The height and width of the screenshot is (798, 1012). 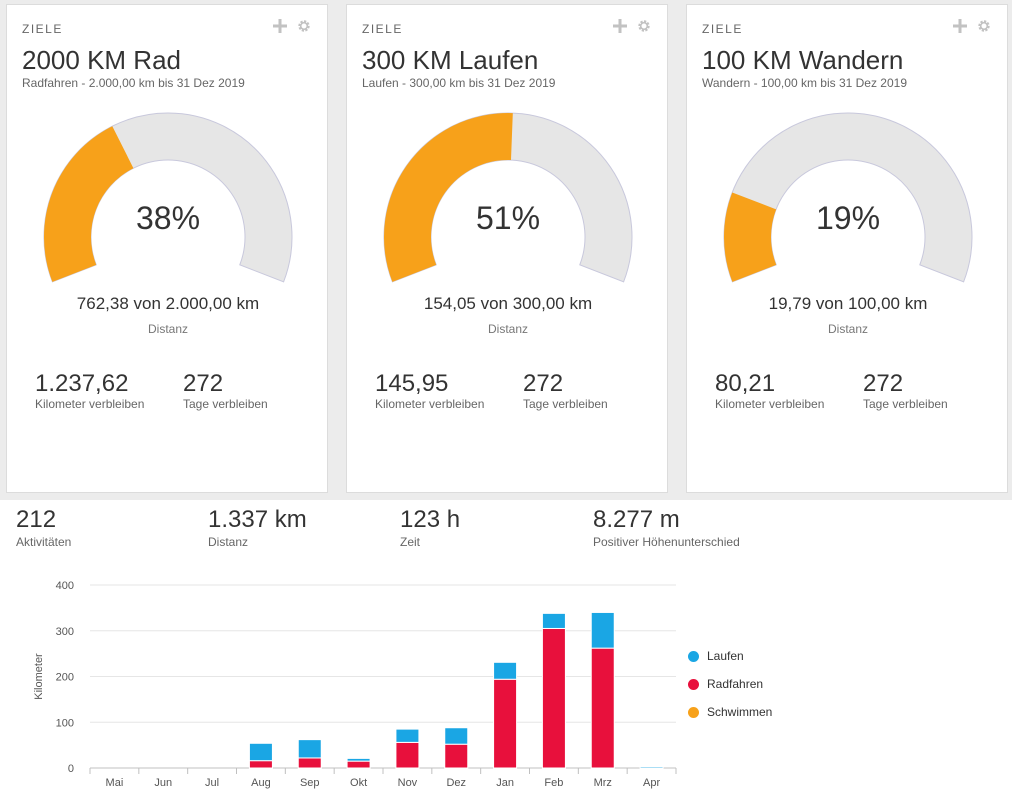 What do you see at coordinates (553, 783) in the screenshot?
I see `x-tick-label: Feb` at bounding box center [553, 783].